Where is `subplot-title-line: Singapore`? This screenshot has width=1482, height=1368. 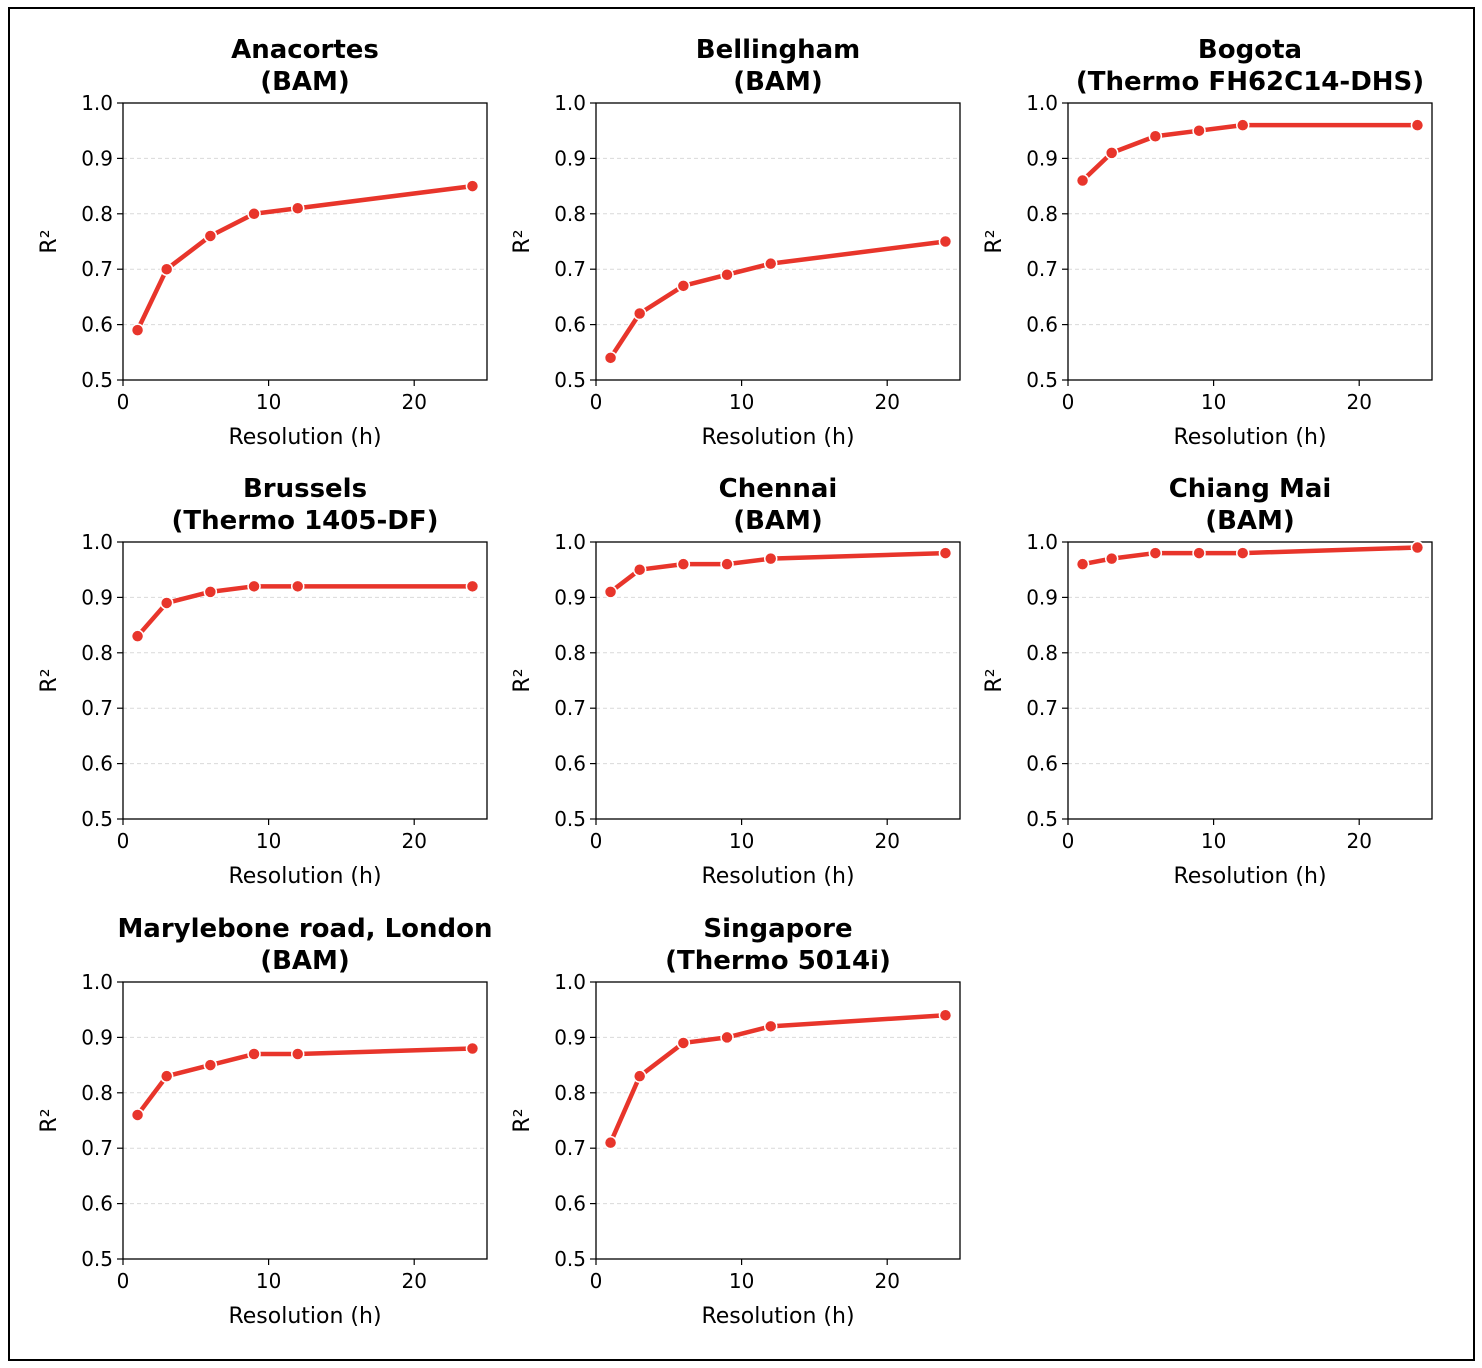 subplot-title-line: Singapore is located at coordinates (777, 929).